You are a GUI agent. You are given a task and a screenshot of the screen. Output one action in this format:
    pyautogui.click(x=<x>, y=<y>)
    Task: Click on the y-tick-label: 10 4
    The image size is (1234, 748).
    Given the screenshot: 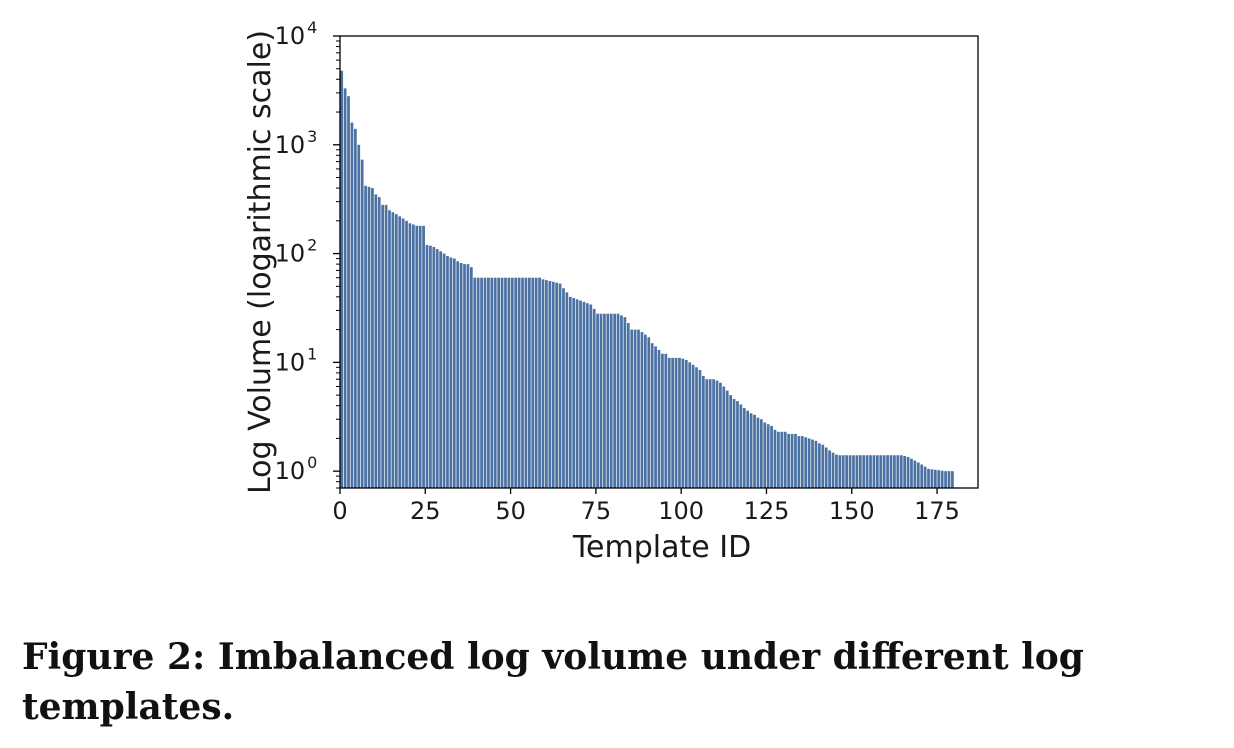 What is the action you would take?
    pyautogui.click(x=296, y=34)
    